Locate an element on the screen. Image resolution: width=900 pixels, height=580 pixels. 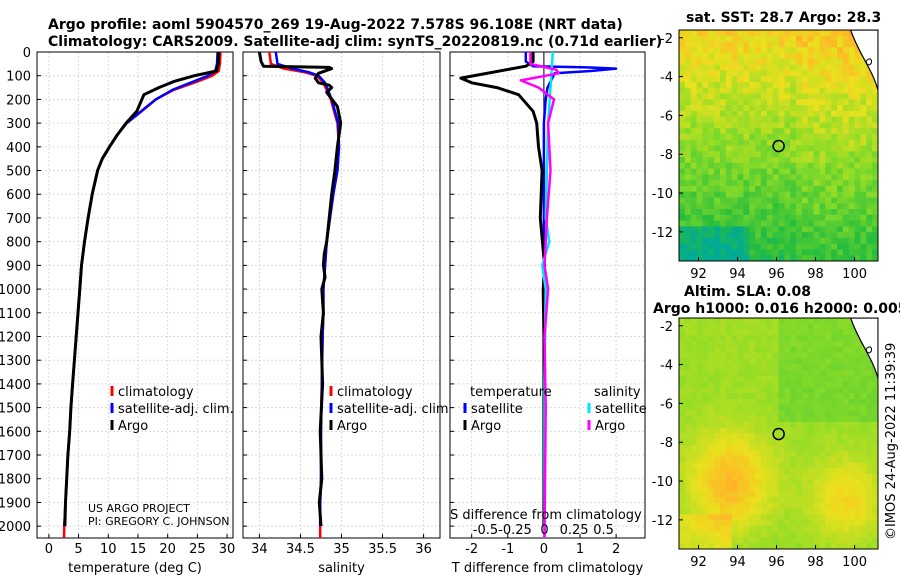
x-tick-label: 92 is located at coordinates (698, 274).